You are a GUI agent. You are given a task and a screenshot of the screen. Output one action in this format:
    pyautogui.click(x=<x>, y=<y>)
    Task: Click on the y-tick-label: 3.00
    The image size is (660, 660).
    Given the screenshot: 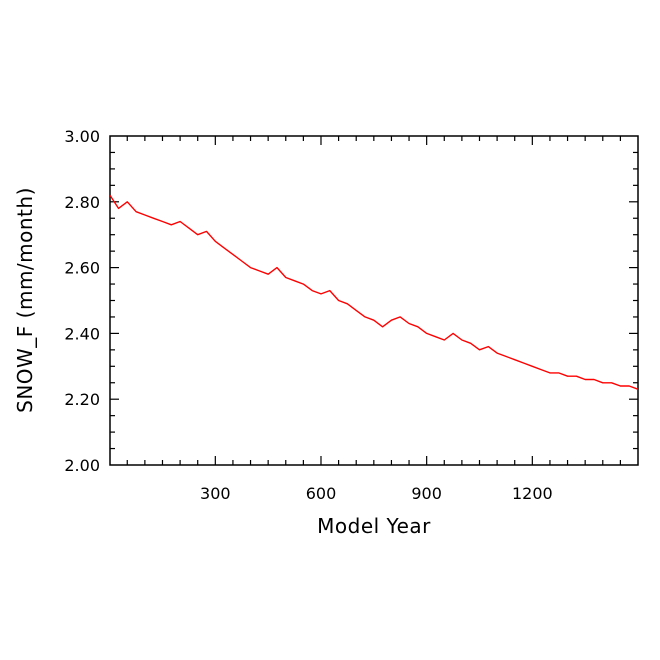 What is the action you would take?
    pyautogui.click(x=82, y=136)
    